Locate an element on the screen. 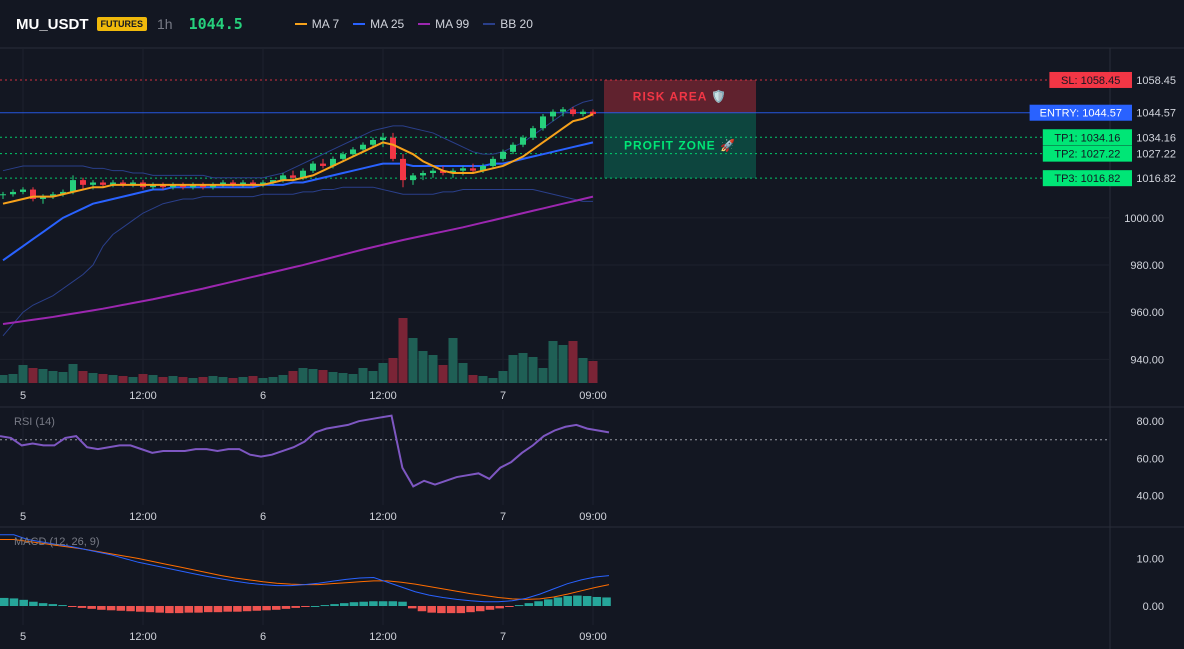 The width and height of the screenshot is (1184, 649). legend-label: MA 7 is located at coordinates (325, 24).